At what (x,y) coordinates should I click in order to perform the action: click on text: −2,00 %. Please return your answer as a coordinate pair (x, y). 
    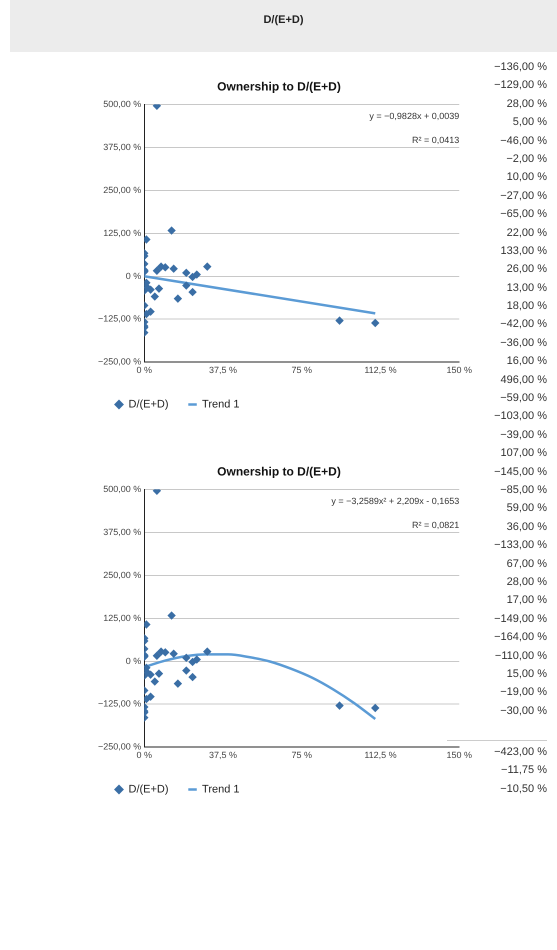
    Looking at the image, I should click on (526, 159).